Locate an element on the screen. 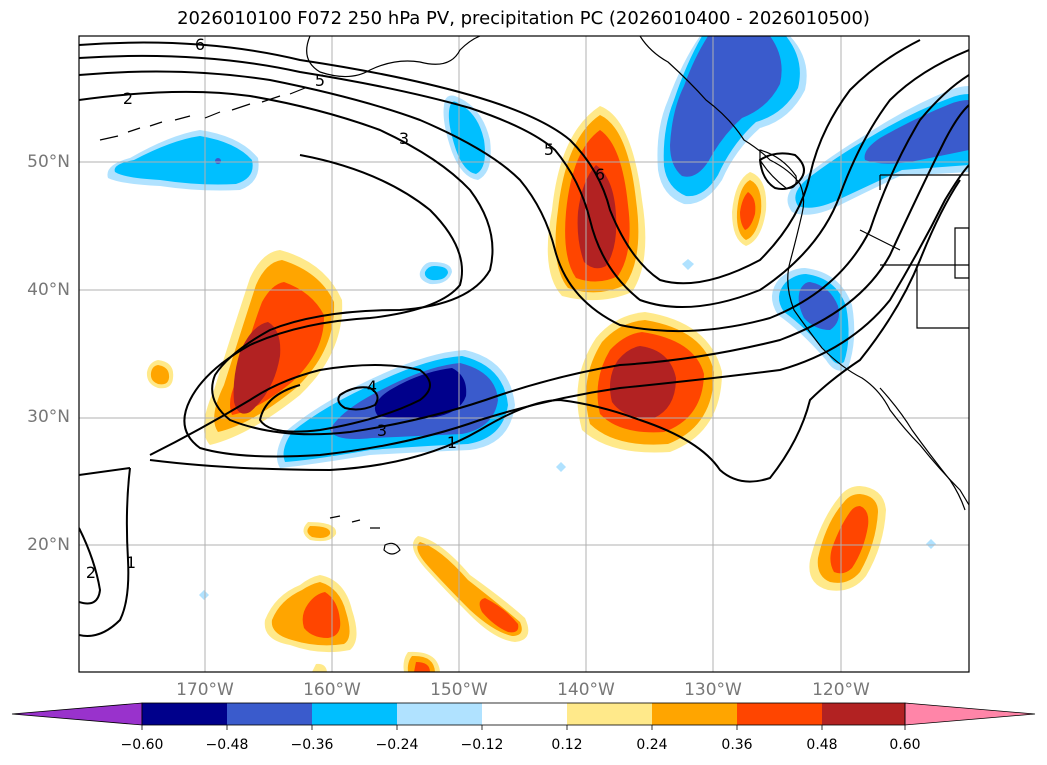 This screenshot has height=765, width=1047. colorbar-label: 0.12 is located at coordinates (567, 745).